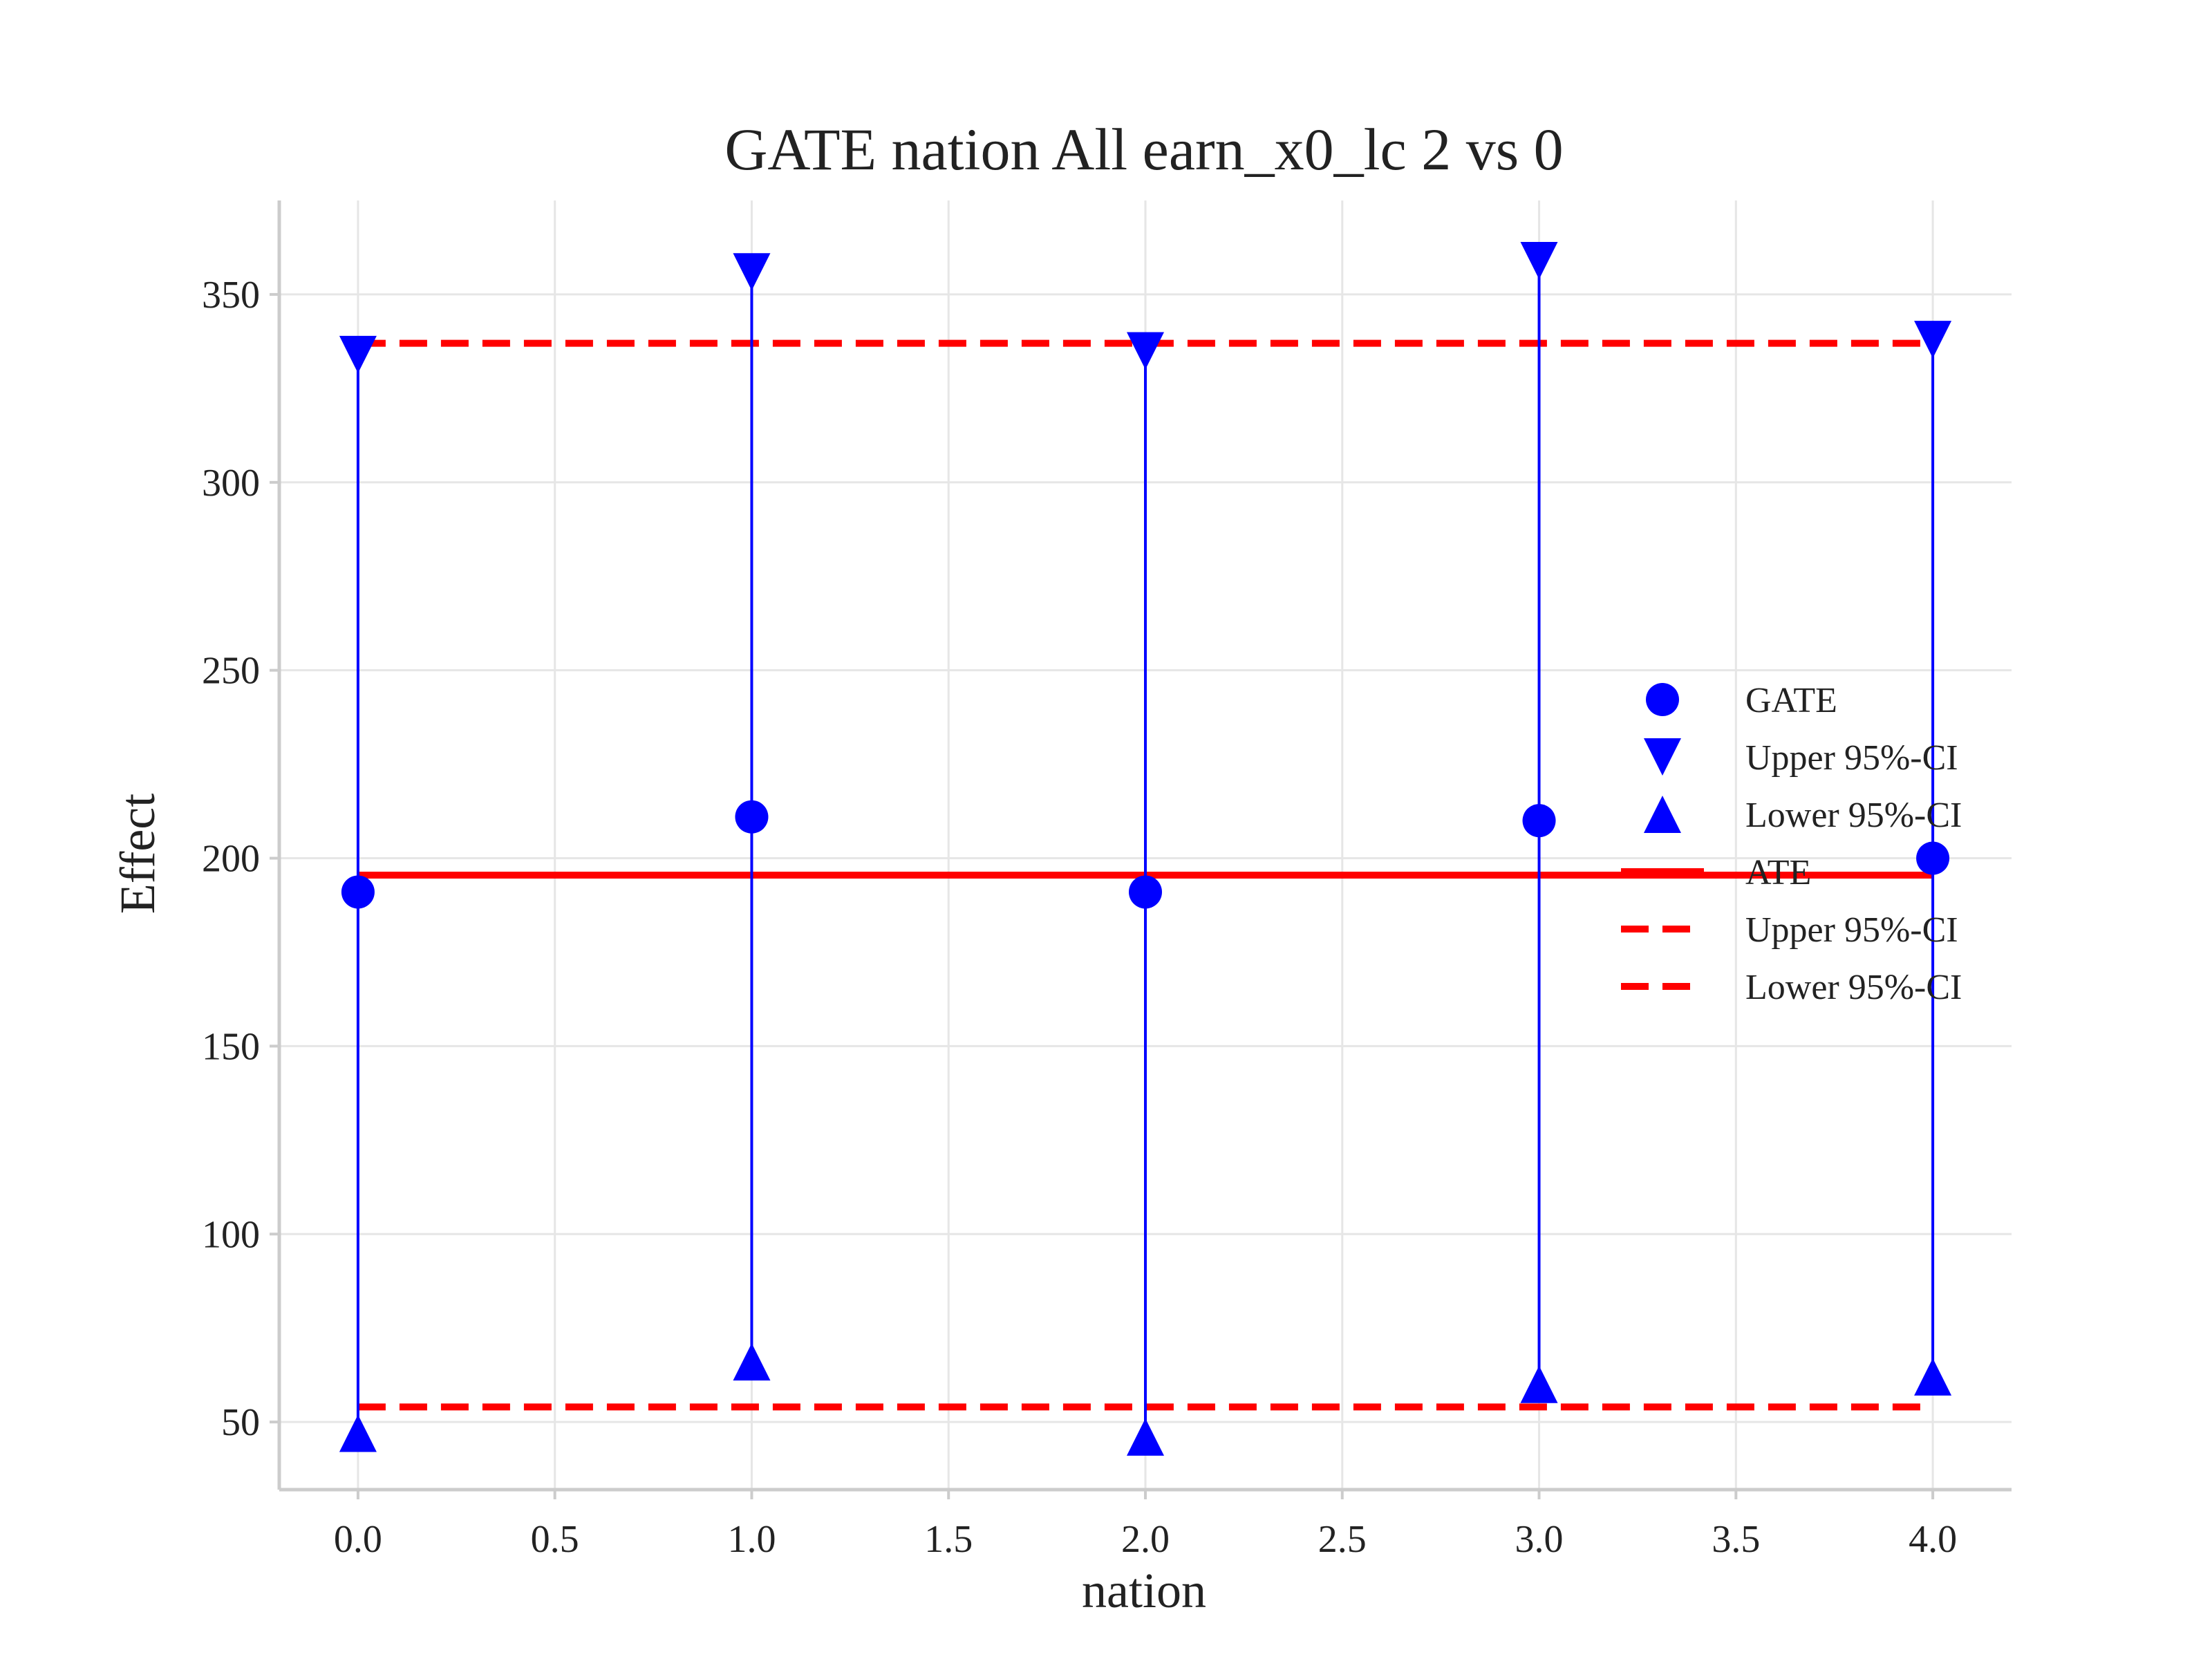  What do you see at coordinates (231, 859) in the screenshot?
I see `y-tick-label: 200` at bounding box center [231, 859].